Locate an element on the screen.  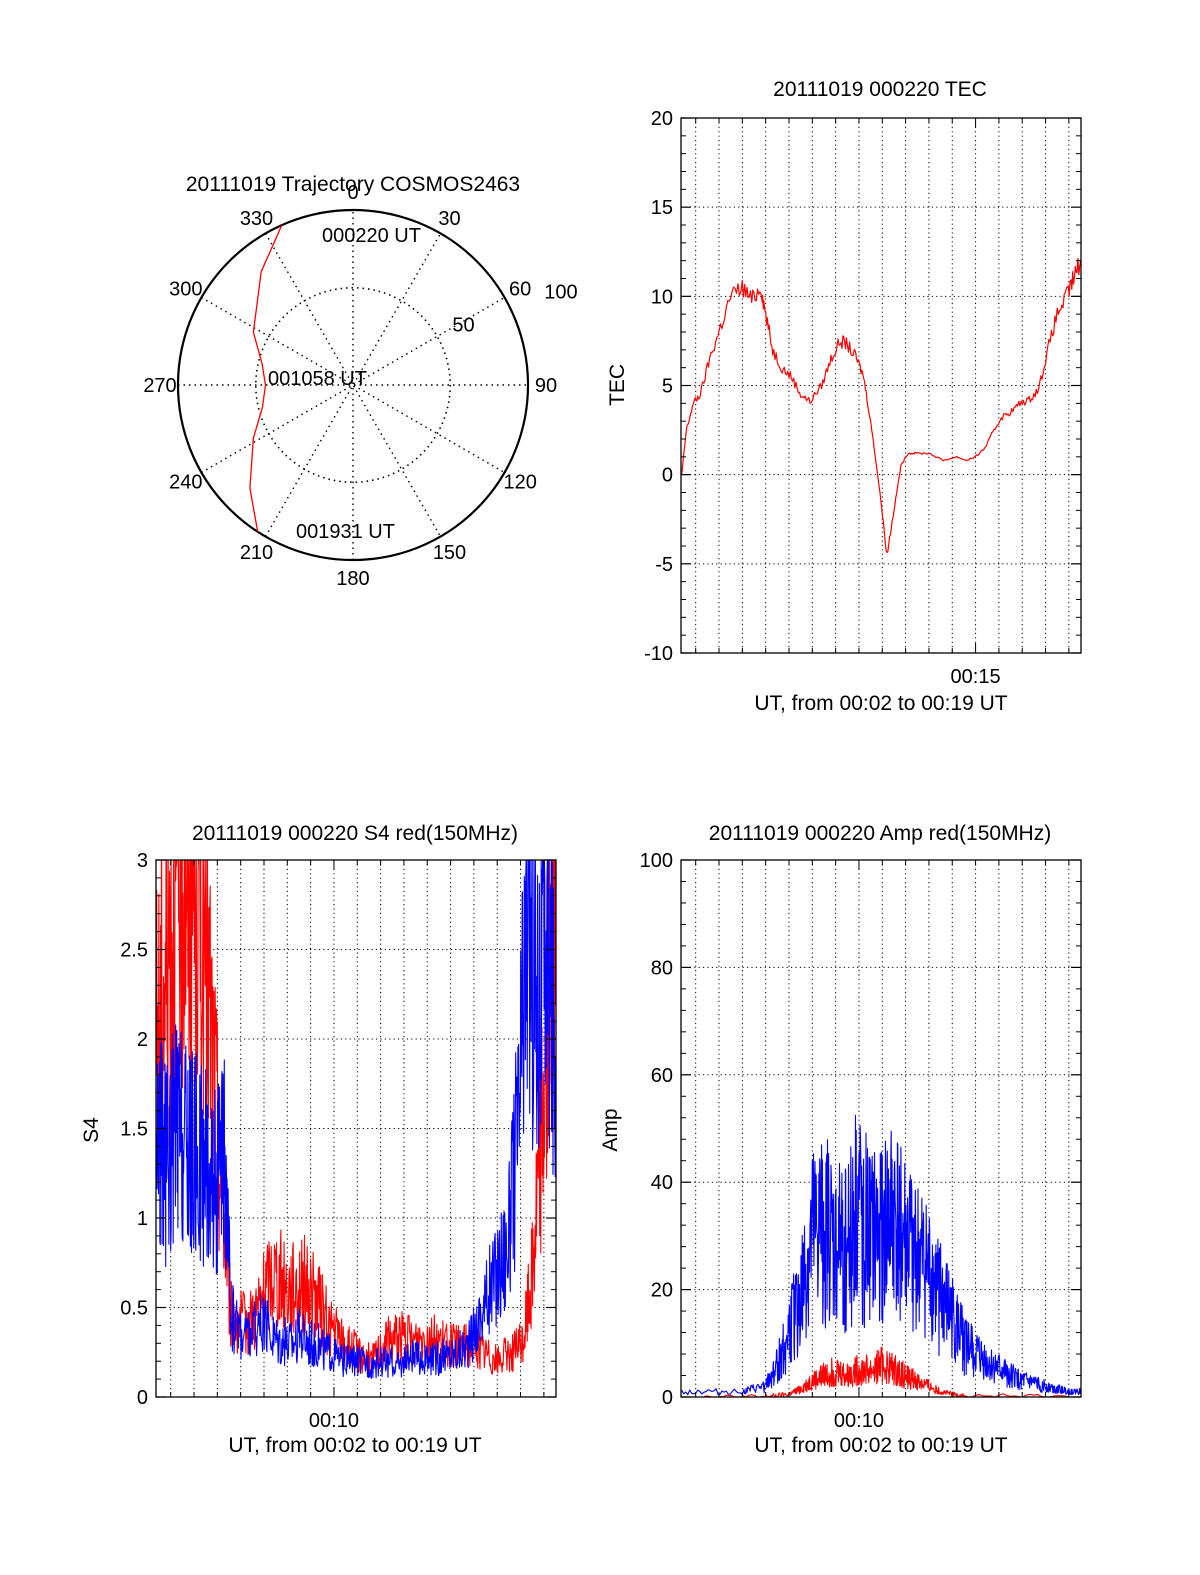
s4-title: 20111019 000220 S4 red(150MHz) is located at coordinates (355, 833).